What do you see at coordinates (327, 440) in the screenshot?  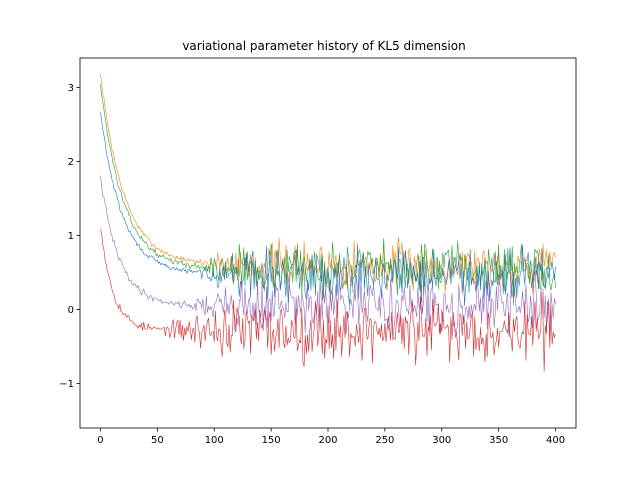 I see `x-tick-label: 200` at bounding box center [327, 440].